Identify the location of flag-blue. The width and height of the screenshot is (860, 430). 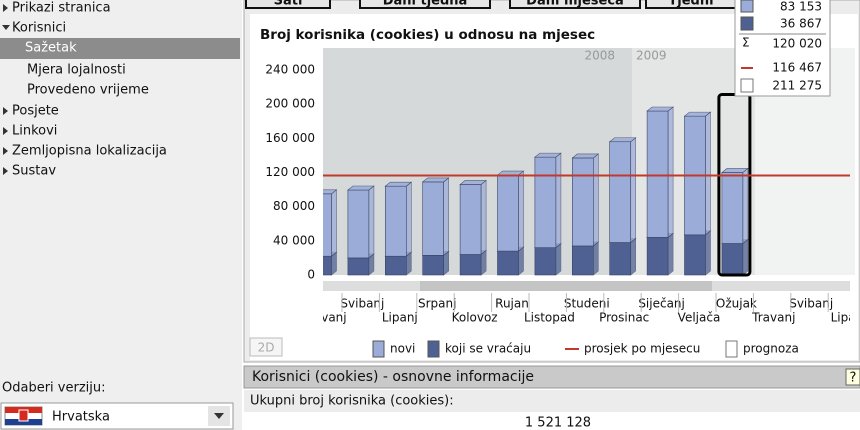
(23, 422).